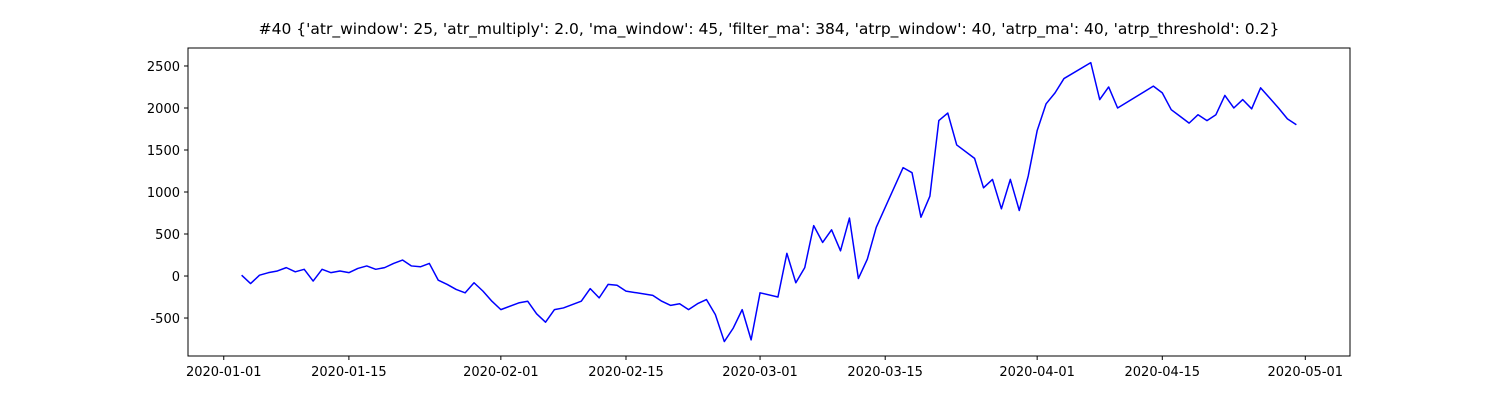 This screenshot has width=1500, height=400. I want to click on x-tick-label: 2020-02-15, so click(626, 372).